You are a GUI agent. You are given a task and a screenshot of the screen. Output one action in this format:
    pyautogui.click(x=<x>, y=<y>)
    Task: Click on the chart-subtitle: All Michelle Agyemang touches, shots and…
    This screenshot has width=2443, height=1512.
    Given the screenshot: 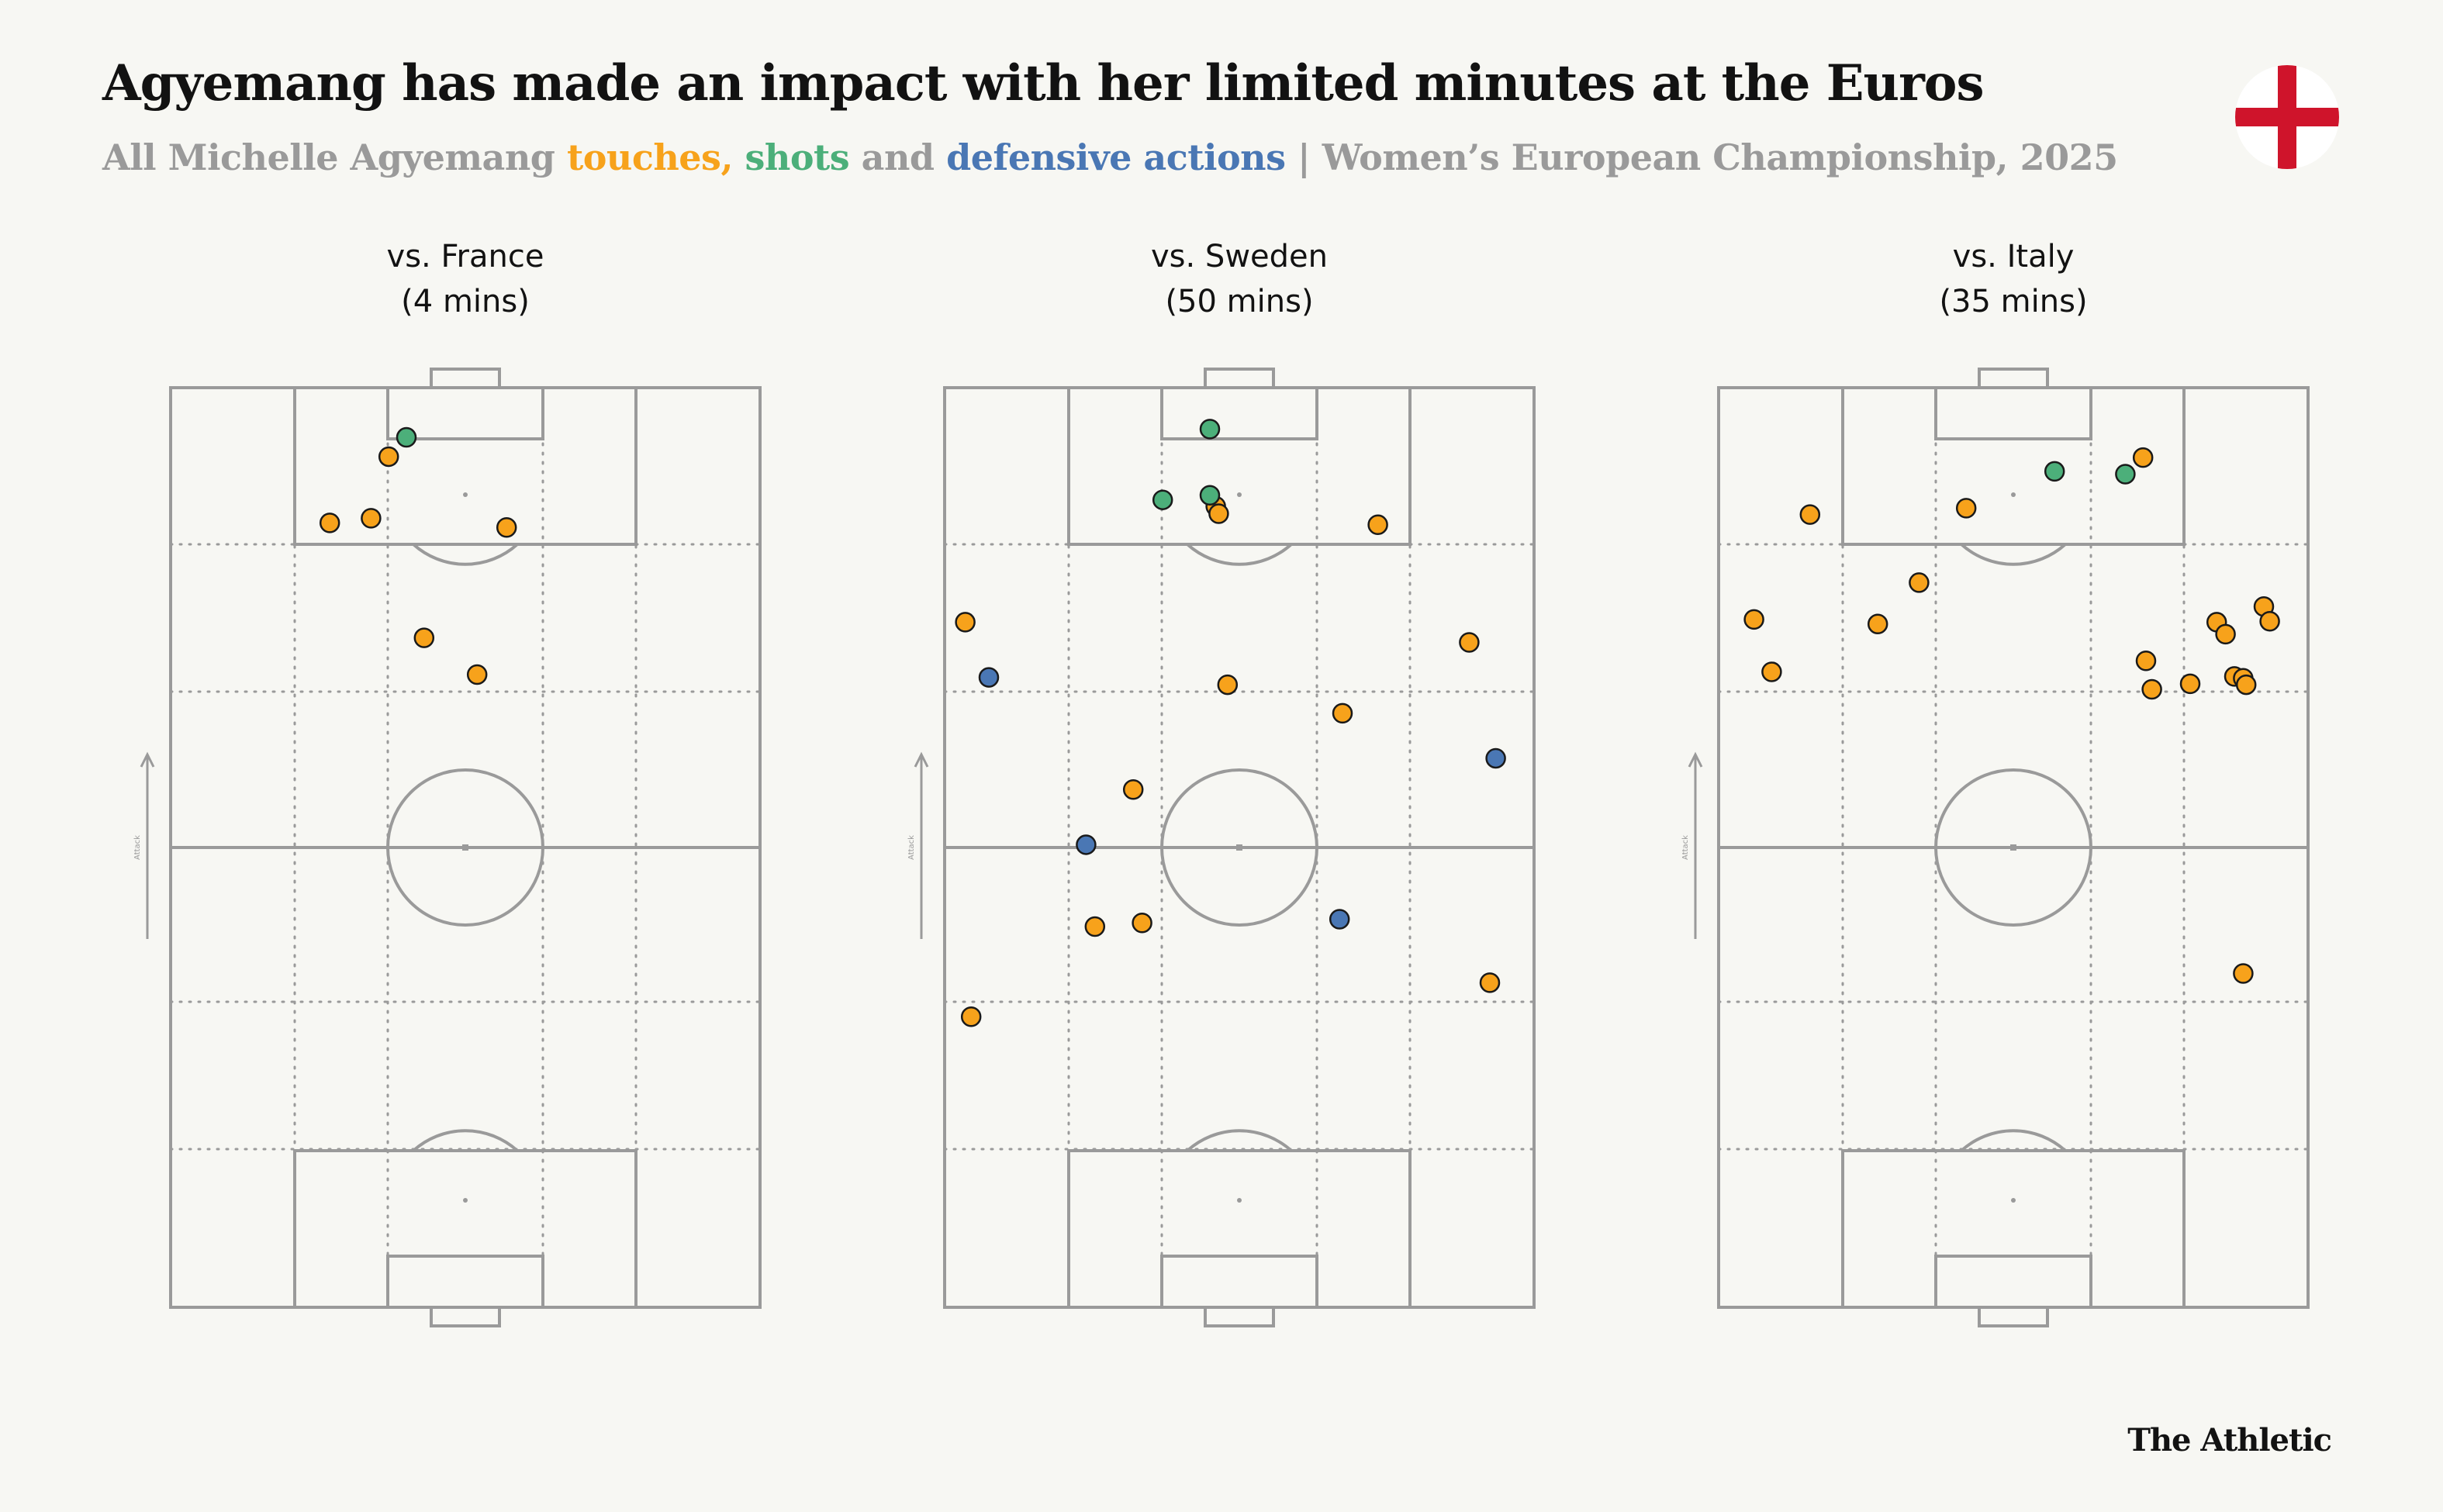 What is the action you would take?
    pyautogui.click(x=1110, y=157)
    